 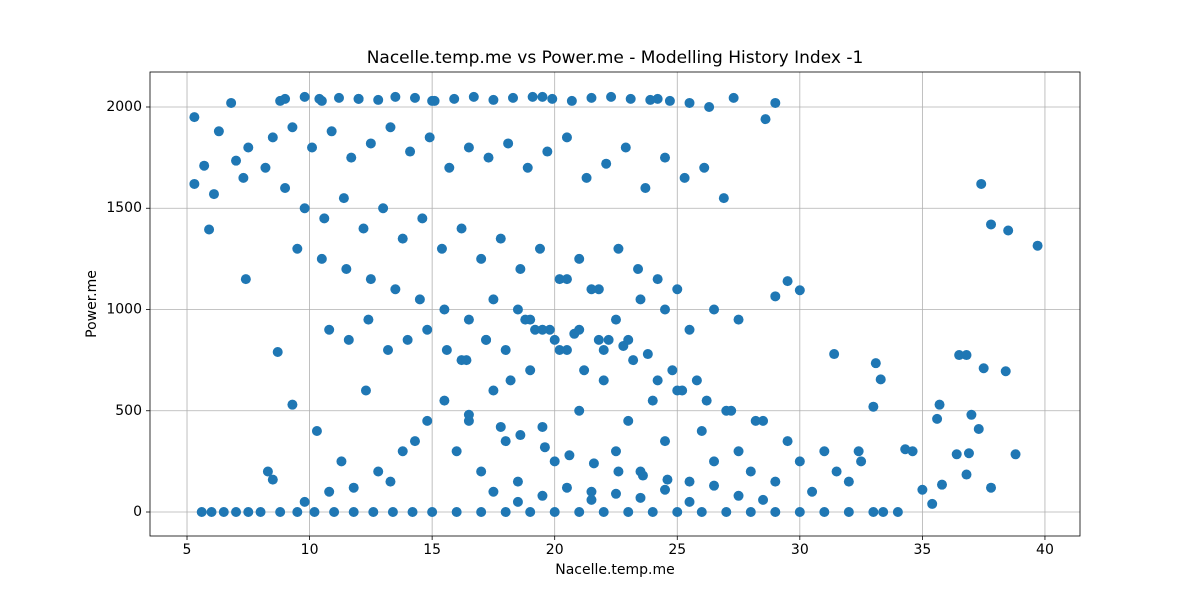 What do you see at coordinates (800, 550) in the screenshot?
I see `x-tick-label: 30` at bounding box center [800, 550].